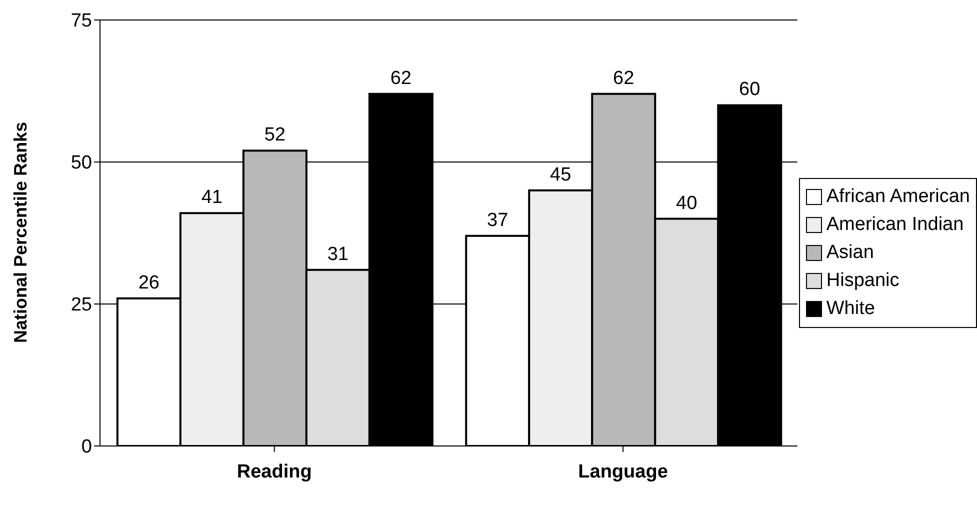 The image size is (977, 506). Describe the element at coordinates (81, 21) in the screenshot. I see `y-tick-label: 75` at that location.